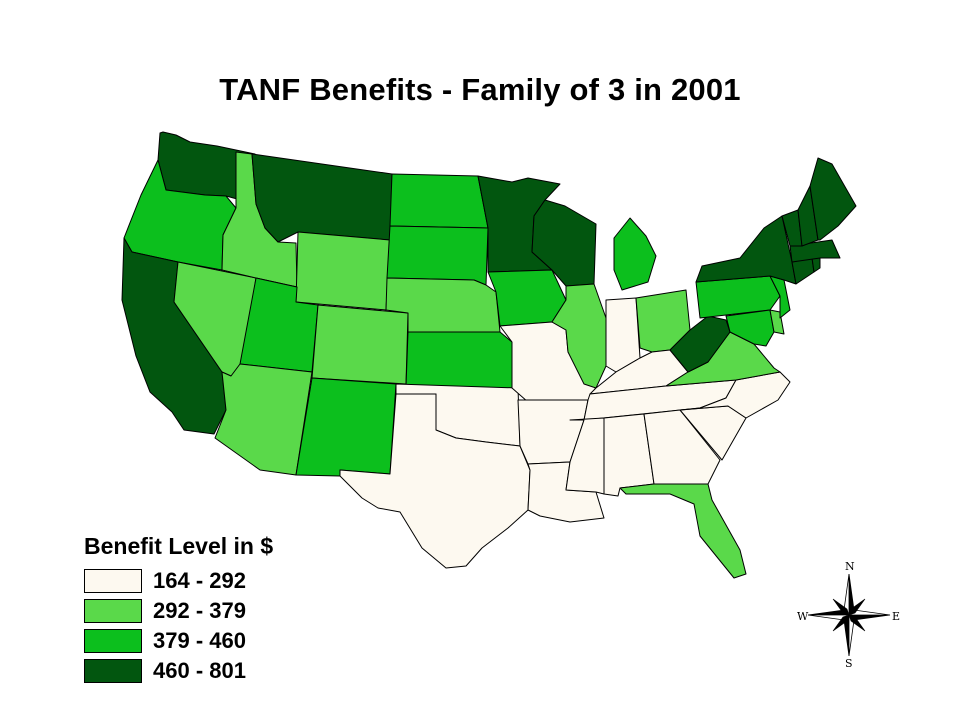 The image size is (960, 720). Describe the element at coordinates (849, 615) in the screenshot. I see `compass-rose` at that location.